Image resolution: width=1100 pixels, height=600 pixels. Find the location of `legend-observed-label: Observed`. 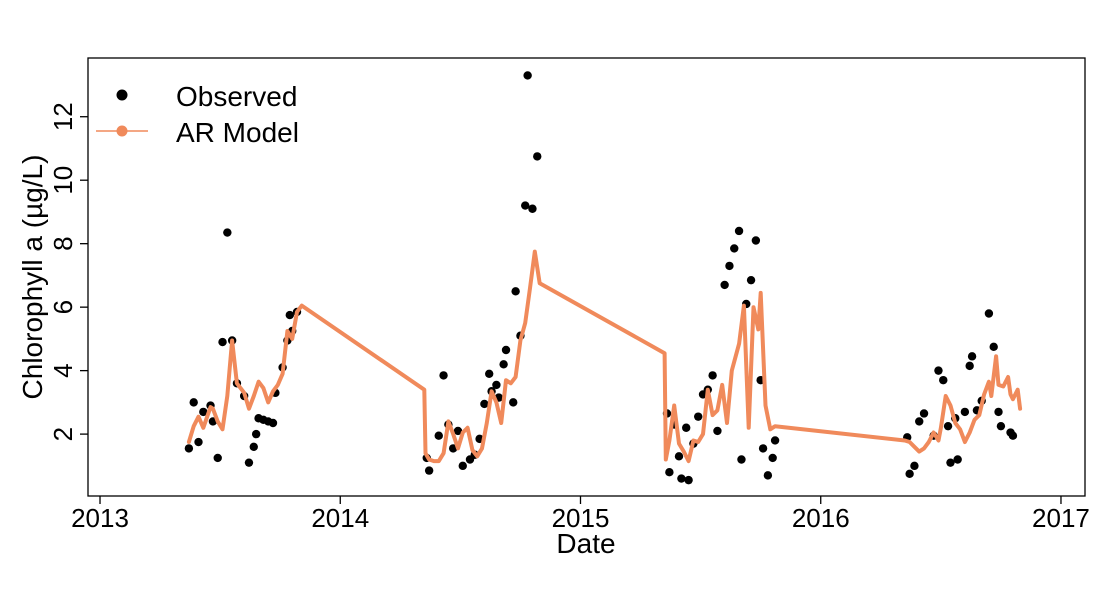

legend-observed-label: Observed is located at coordinates (236, 96).